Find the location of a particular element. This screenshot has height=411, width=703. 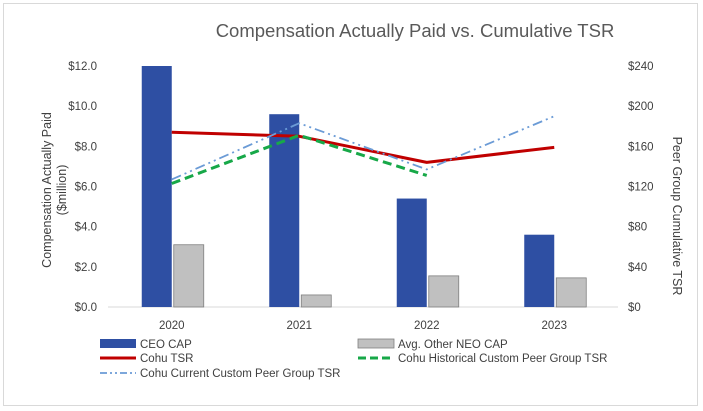

right-tick-label: $40 is located at coordinates (637, 268).